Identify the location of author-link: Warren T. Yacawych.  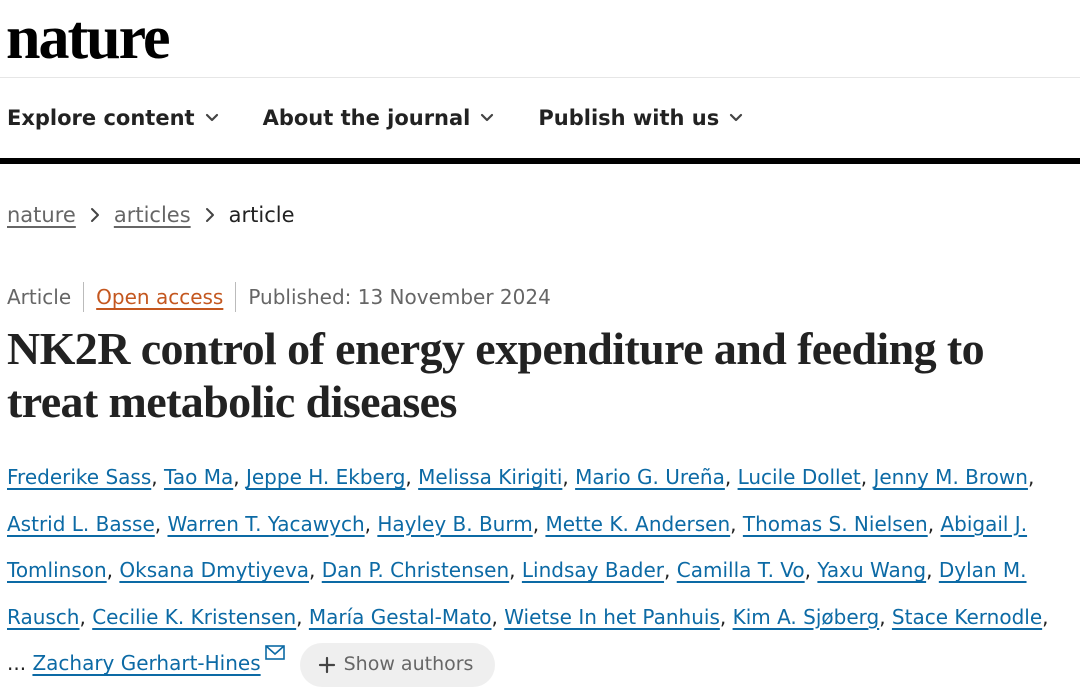
(266, 523).